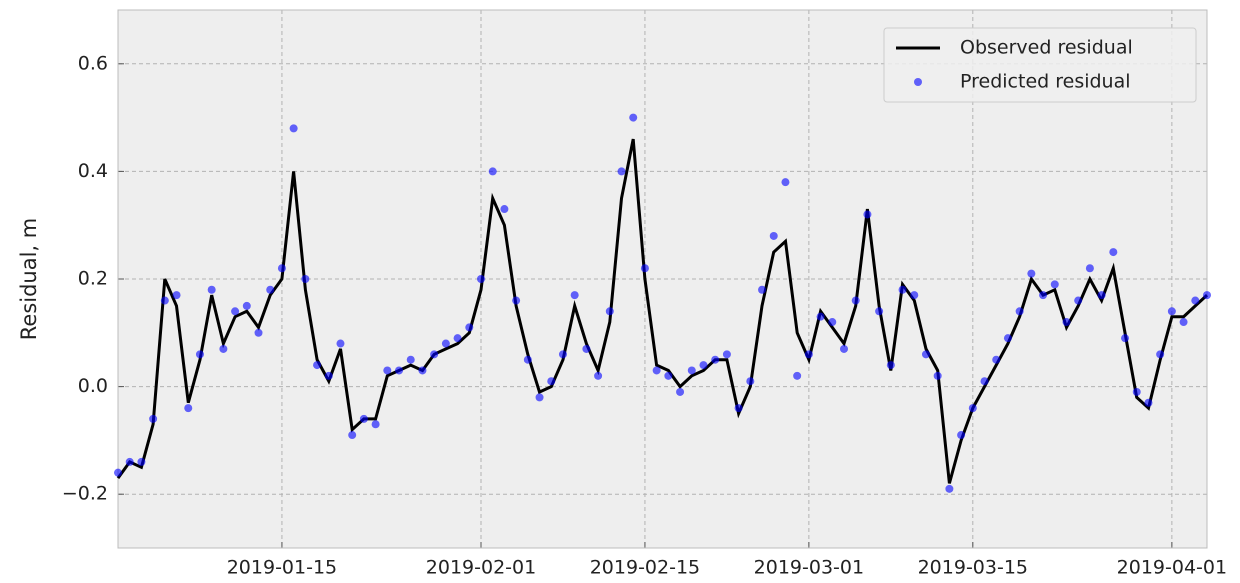 The image size is (1240, 583). I want to click on legend: Observed residual Predicted residual, so click(1040, 65).